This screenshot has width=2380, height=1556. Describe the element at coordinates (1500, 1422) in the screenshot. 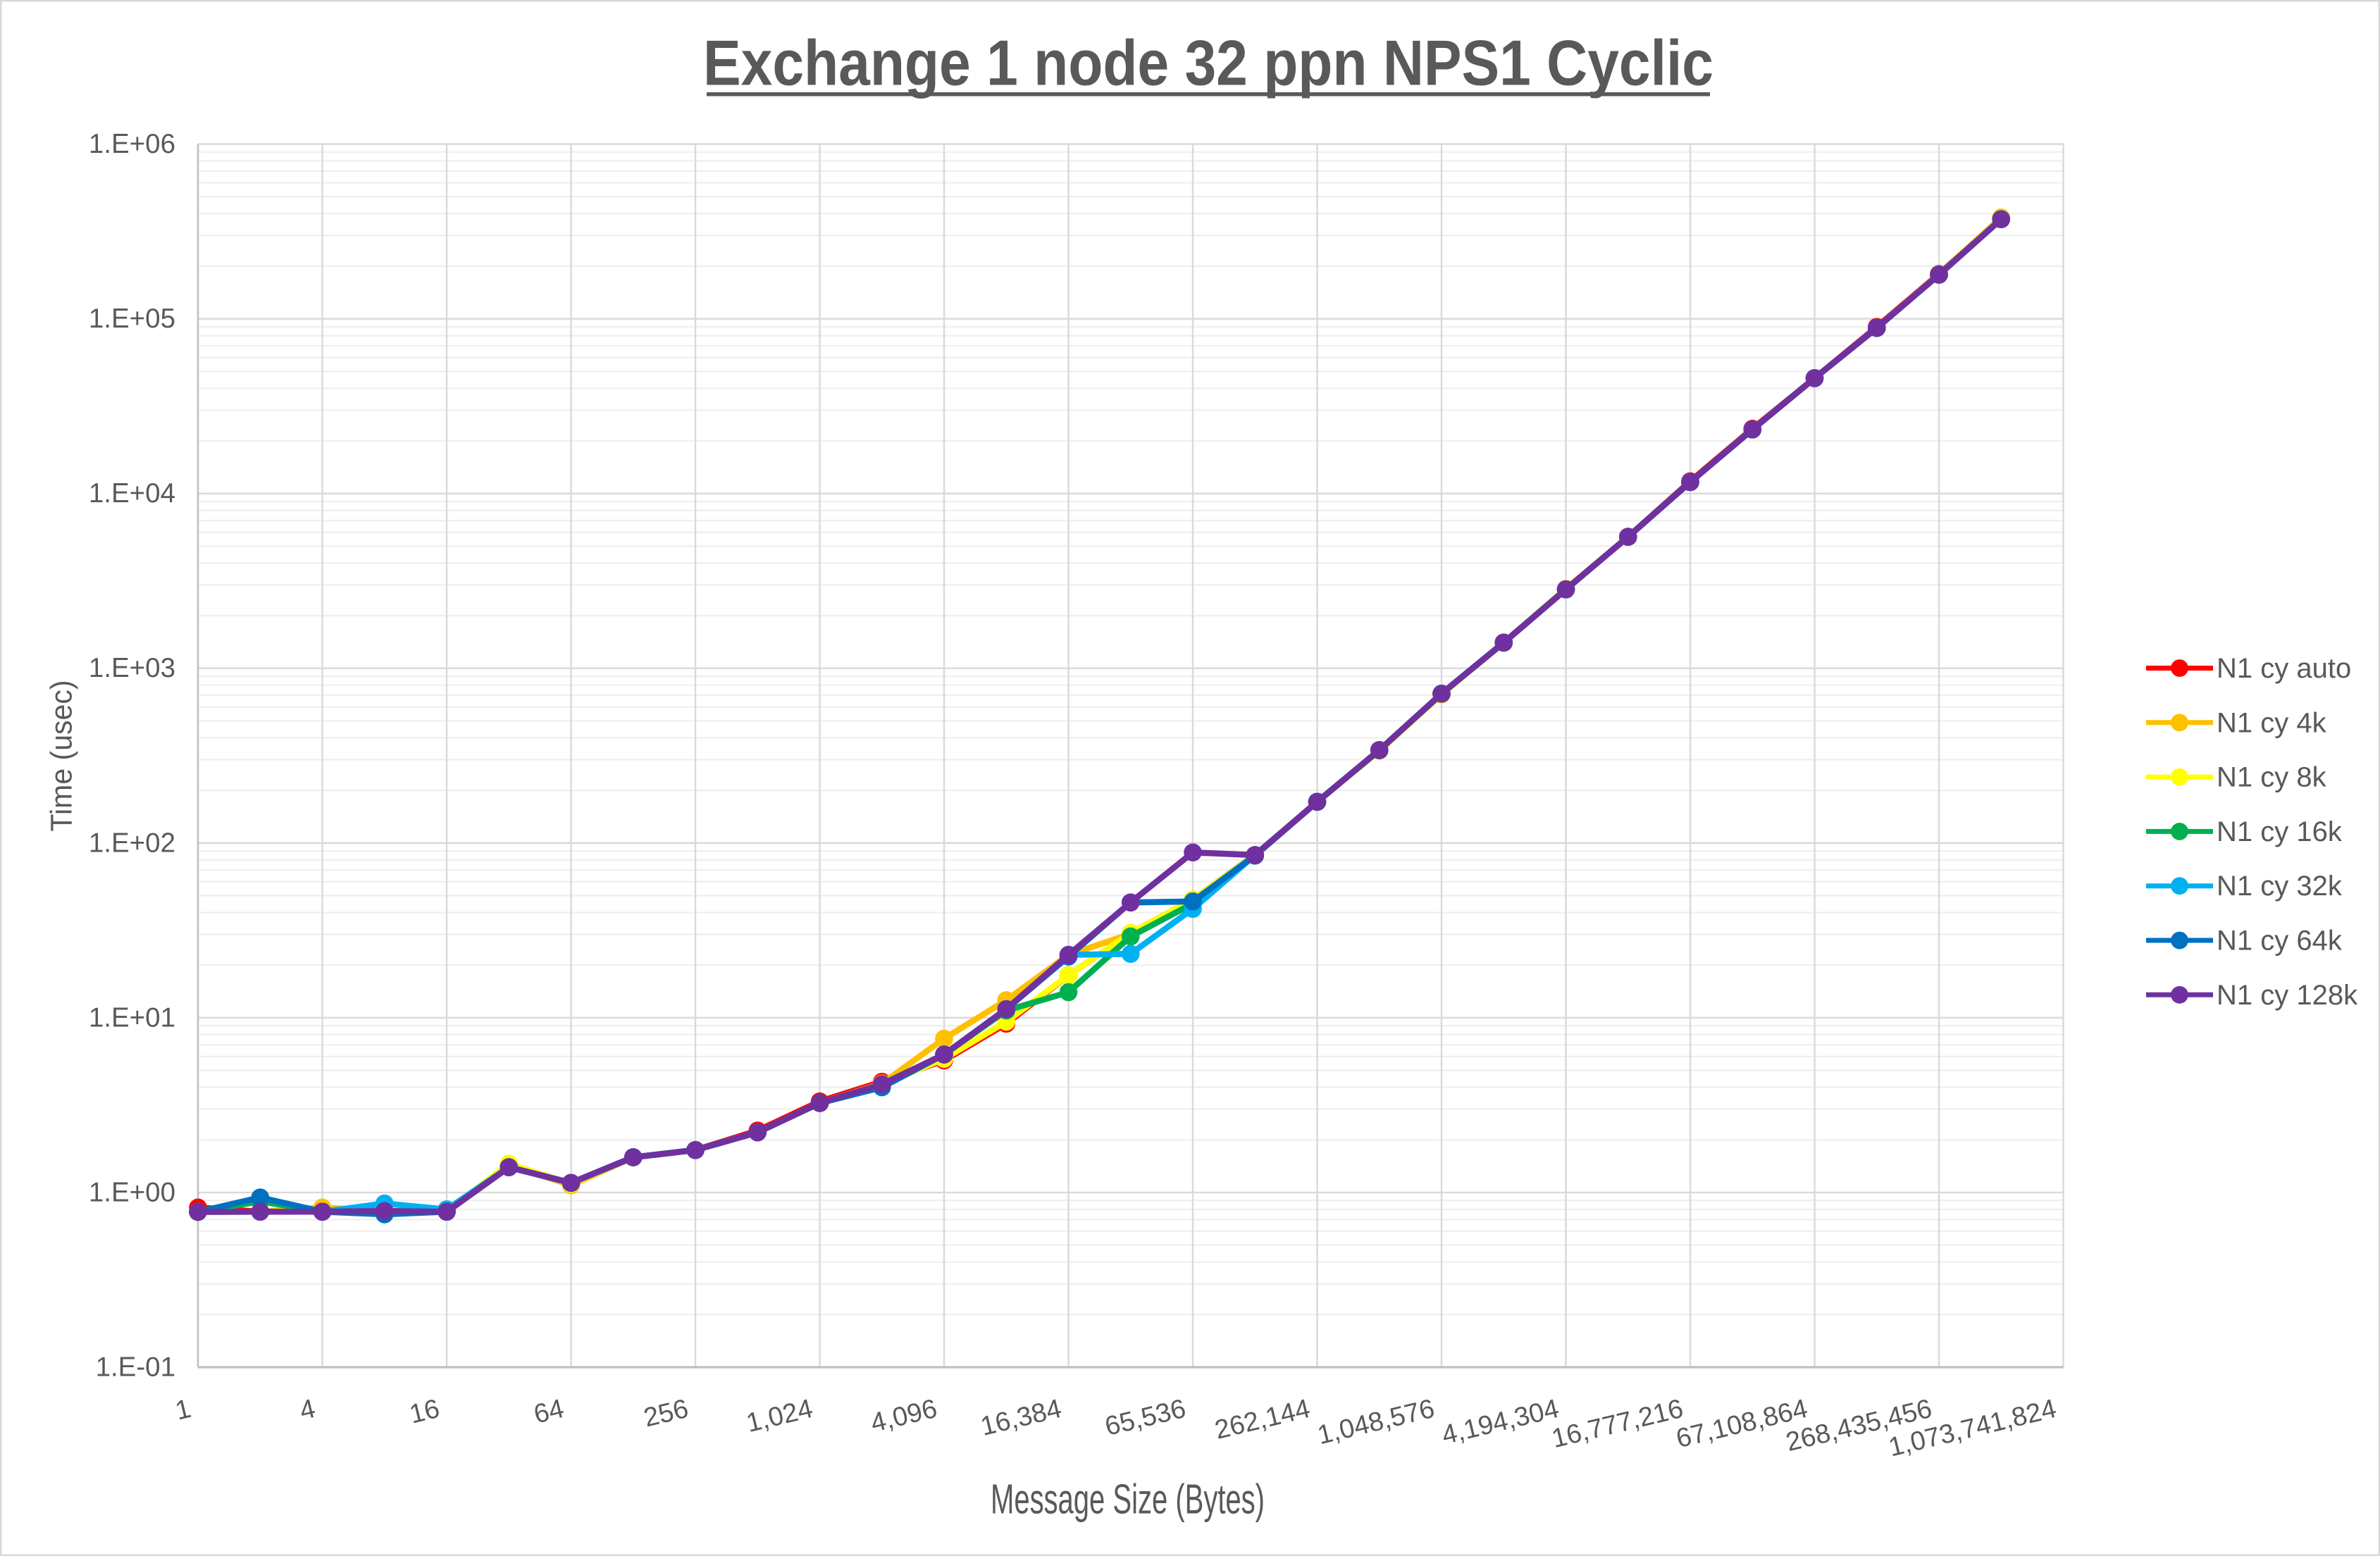

I see `svg-text: 4,194,304` at that location.